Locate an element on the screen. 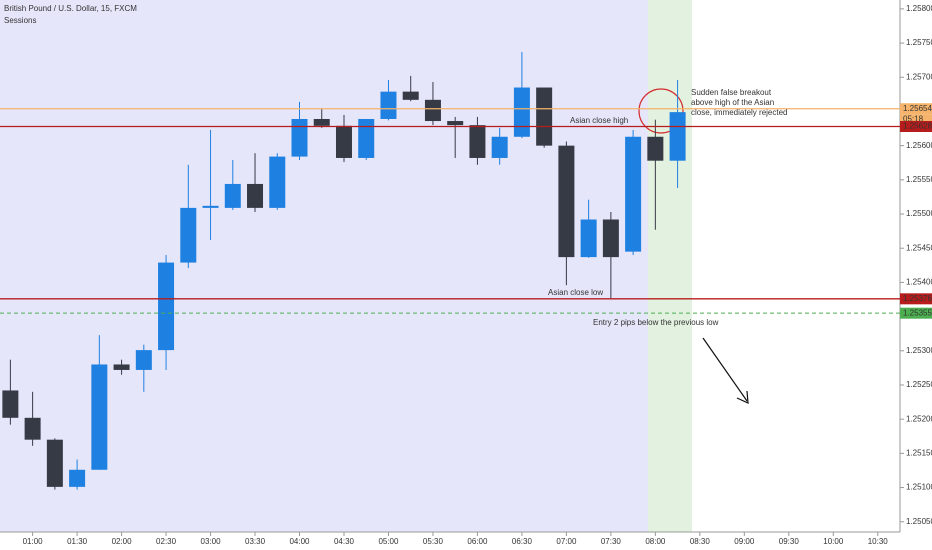  y-tick-label: 1.25450 is located at coordinates (919, 247).